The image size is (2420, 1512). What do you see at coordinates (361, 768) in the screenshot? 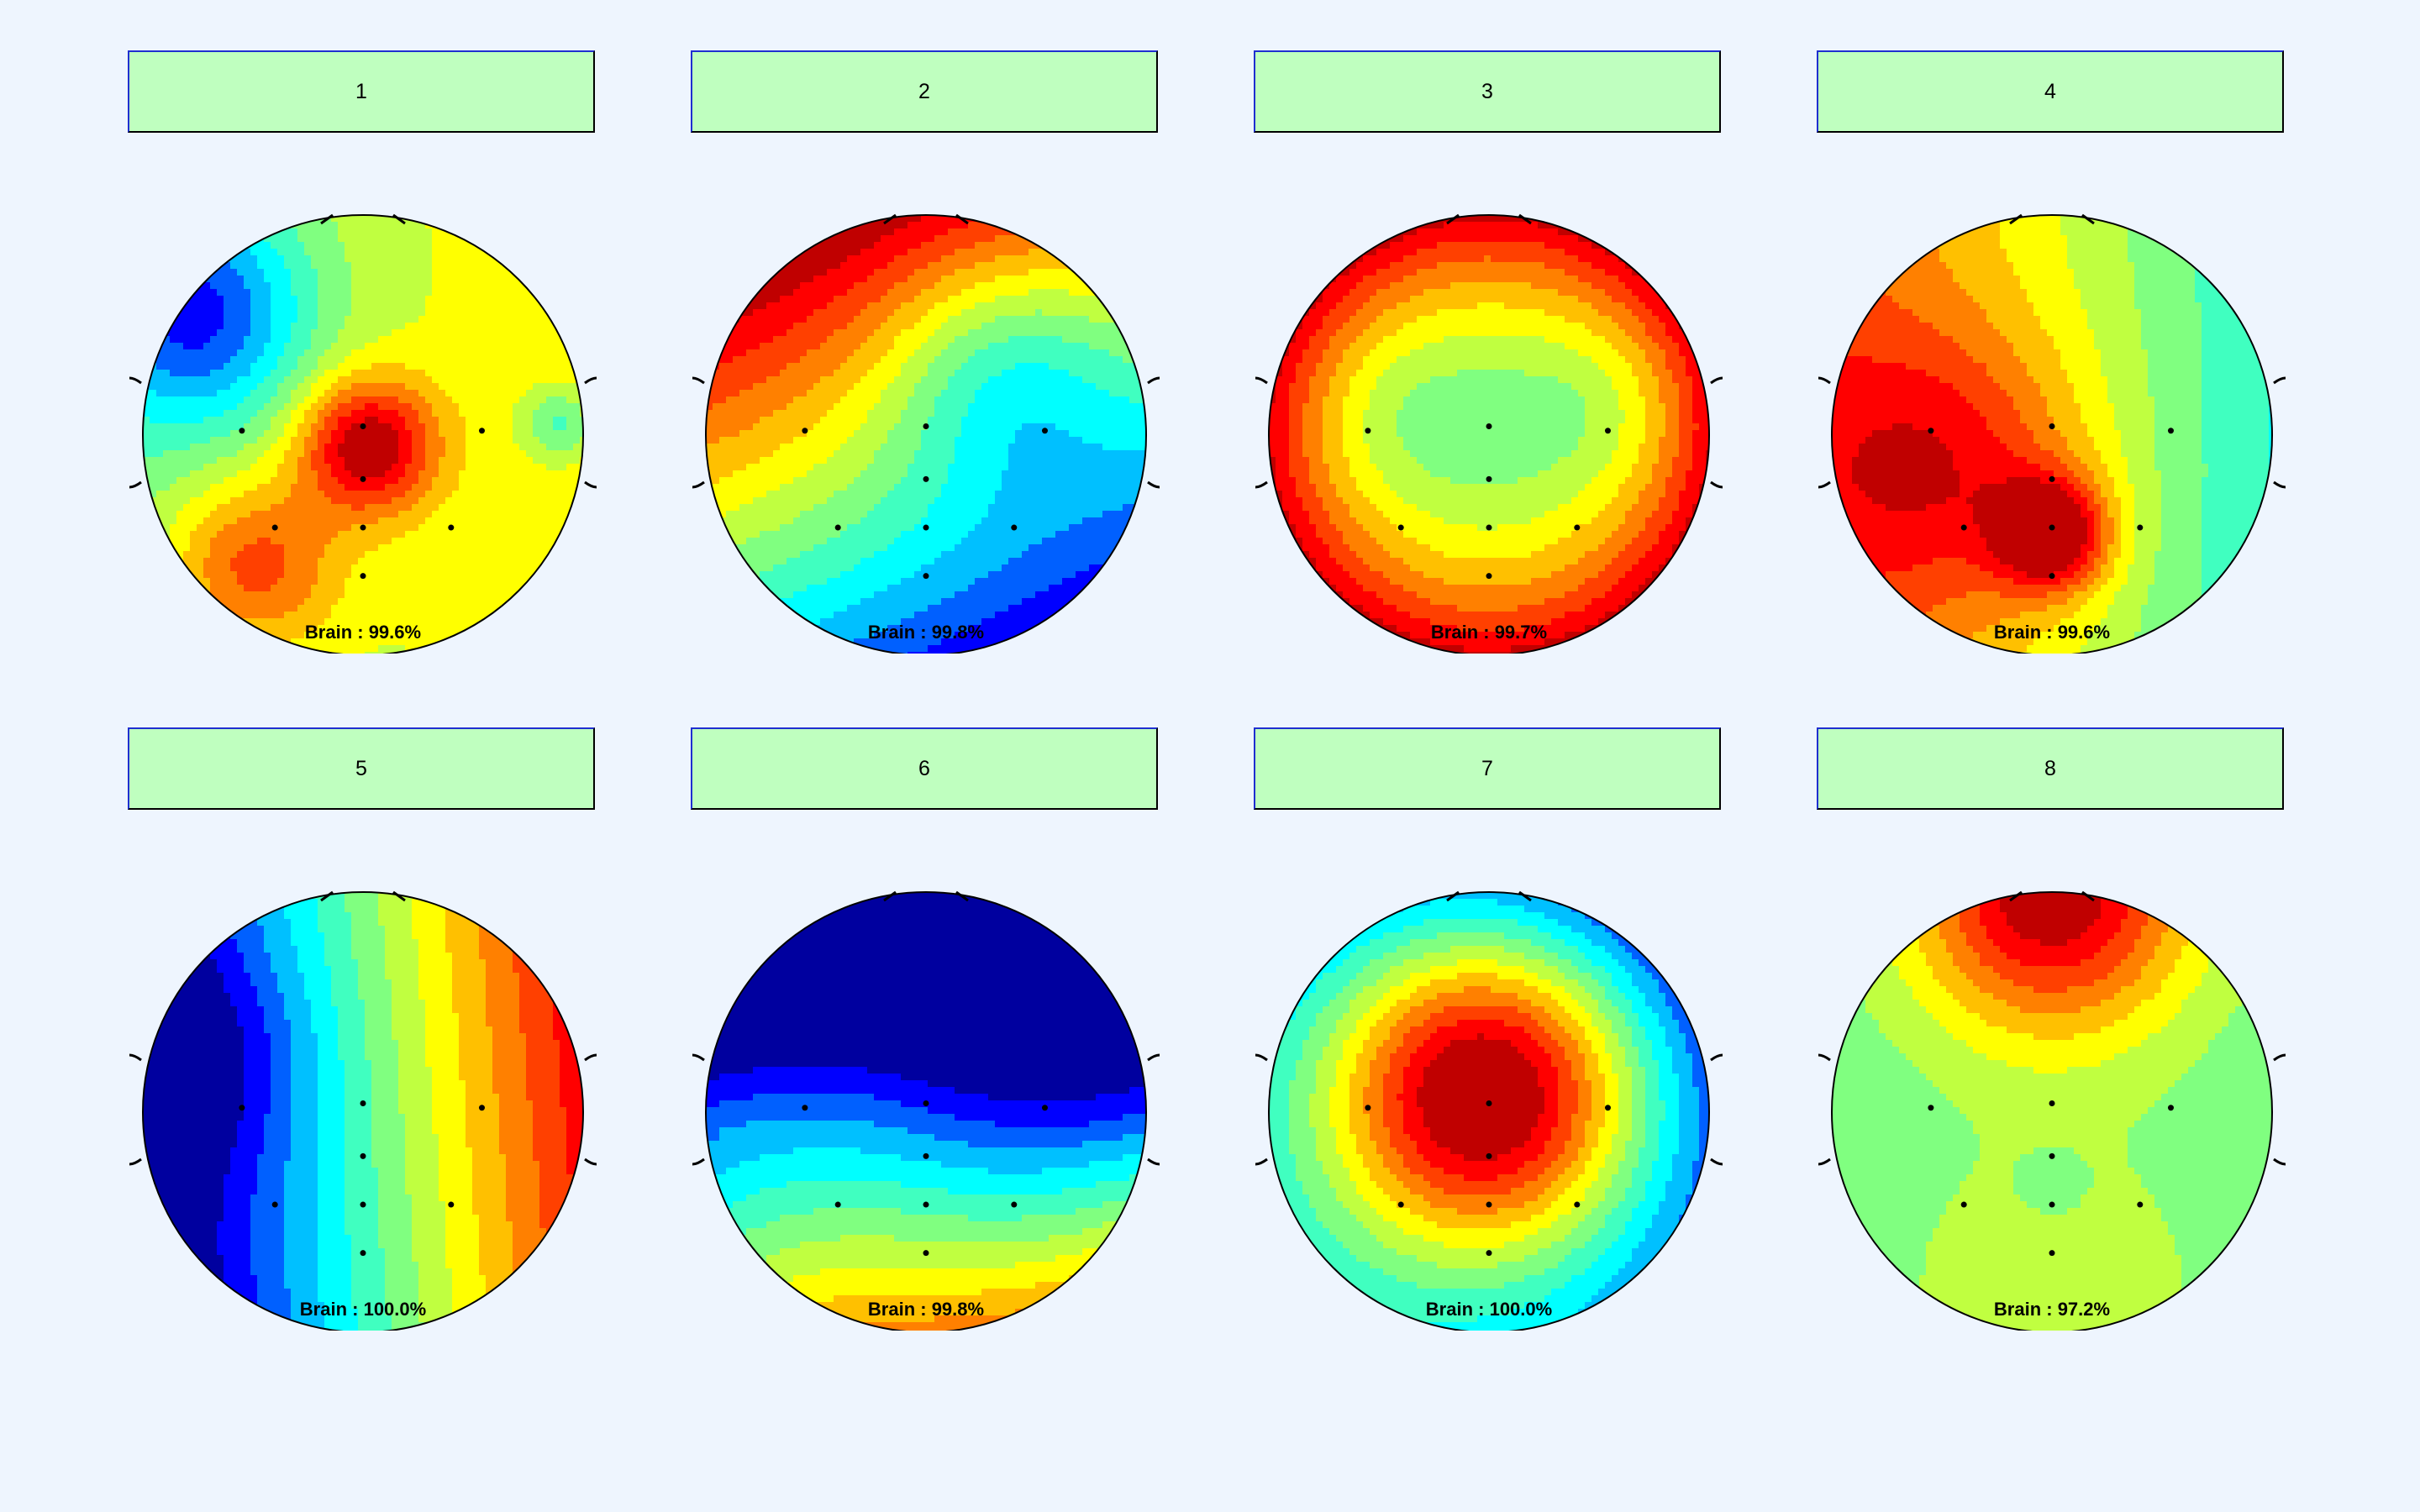
I see `component-button: 5` at bounding box center [361, 768].